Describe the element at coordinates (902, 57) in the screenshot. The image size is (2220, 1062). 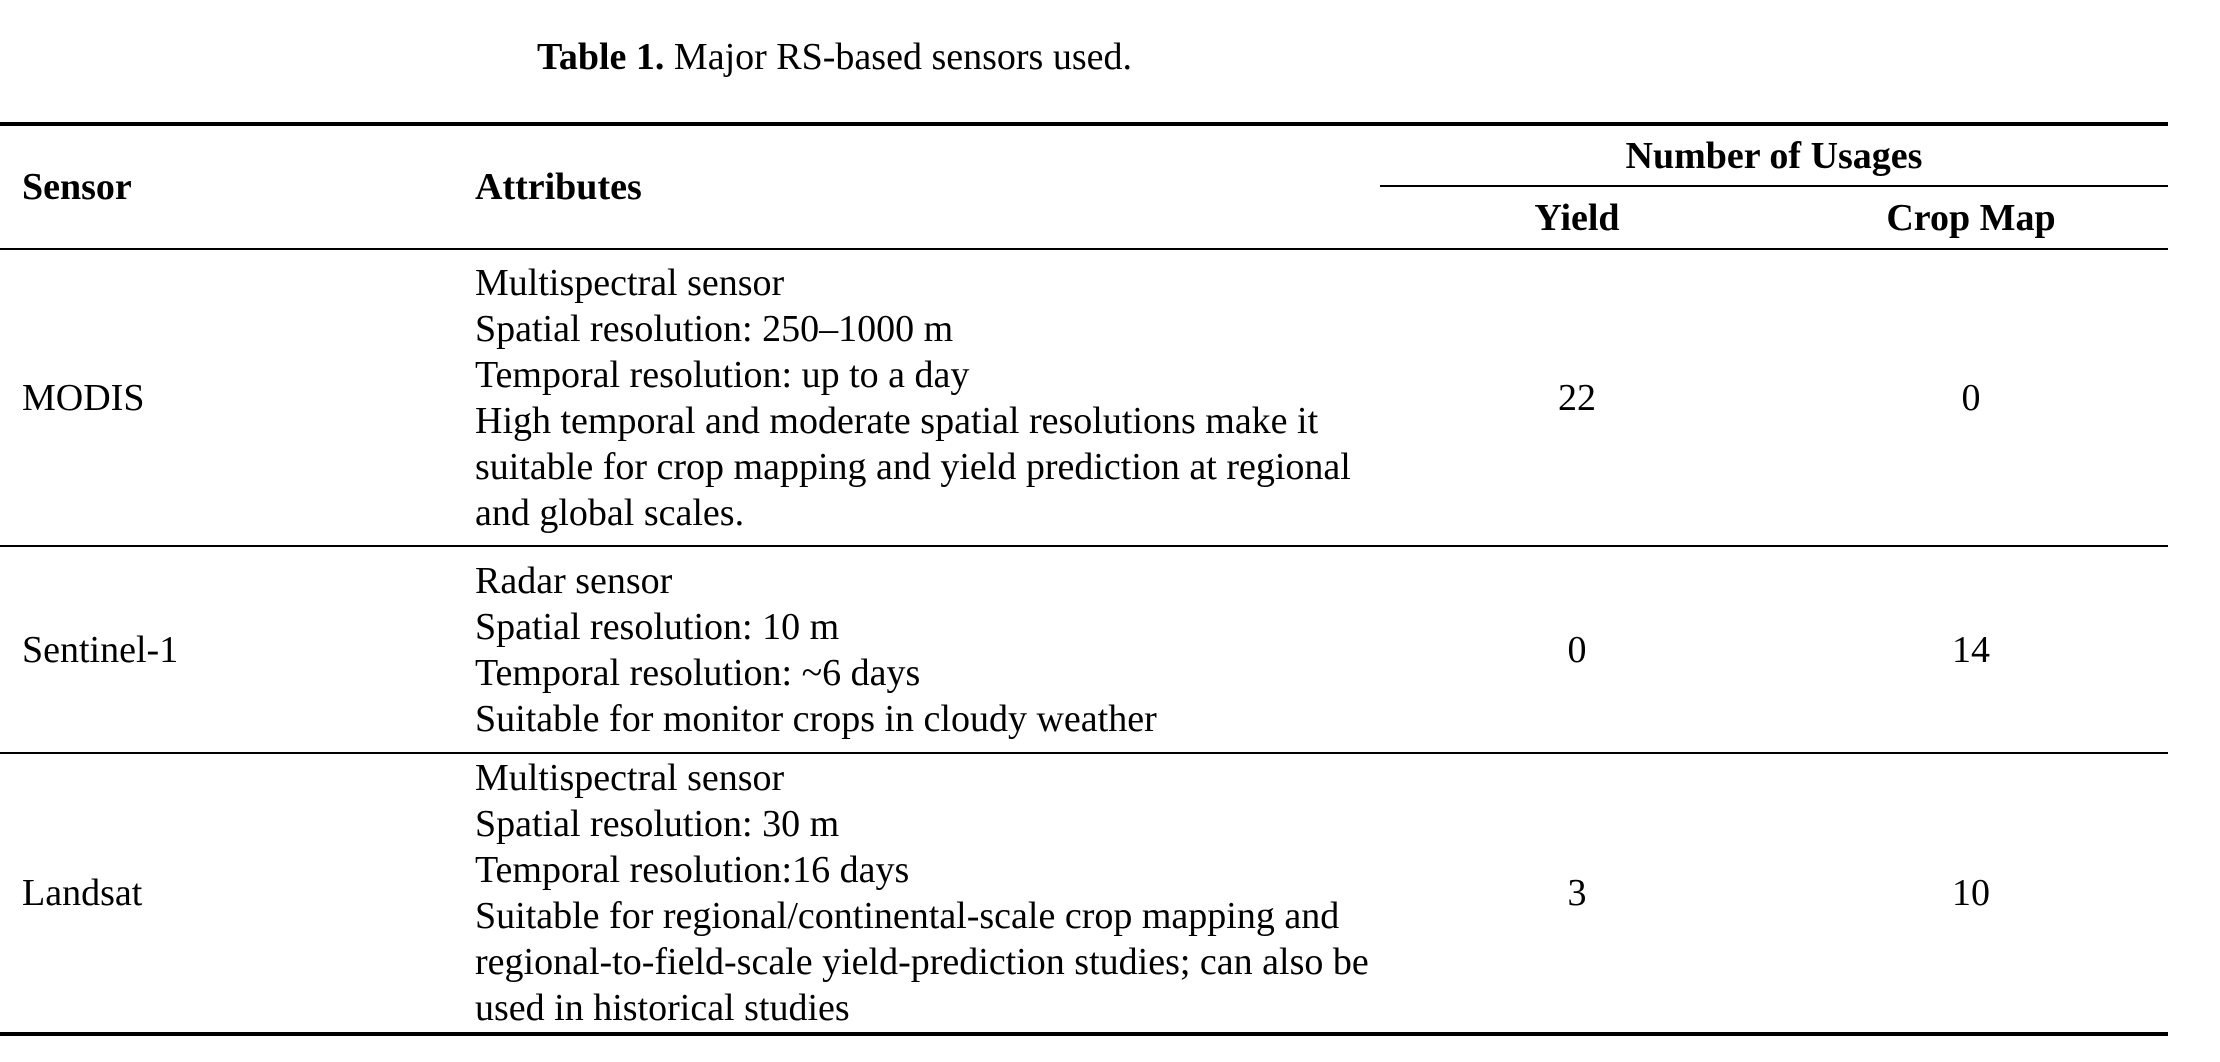
I see `table-caption-text: Major RS-based sensors used.` at that location.